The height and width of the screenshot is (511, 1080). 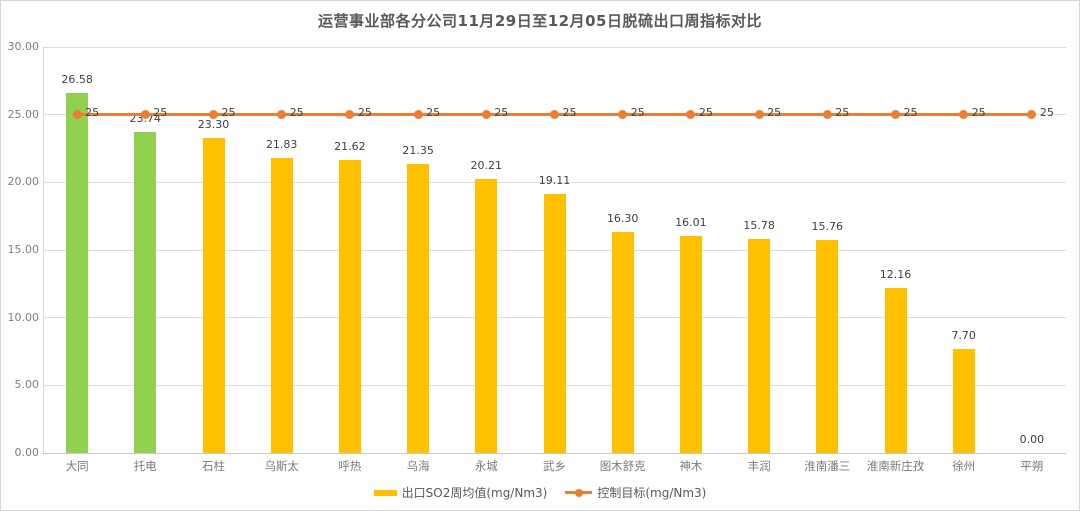 What do you see at coordinates (23, 114) in the screenshot?
I see `y-axis-tick-label: 25.00` at bounding box center [23, 114].